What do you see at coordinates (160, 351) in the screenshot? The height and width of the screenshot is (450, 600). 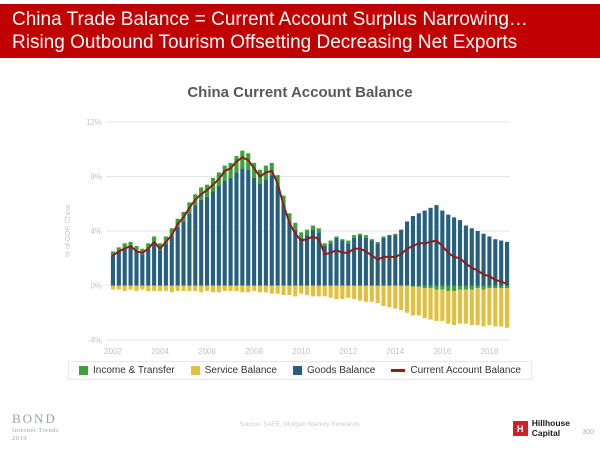 I see `x-tick-label: 2004` at bounding box center [160, 351].